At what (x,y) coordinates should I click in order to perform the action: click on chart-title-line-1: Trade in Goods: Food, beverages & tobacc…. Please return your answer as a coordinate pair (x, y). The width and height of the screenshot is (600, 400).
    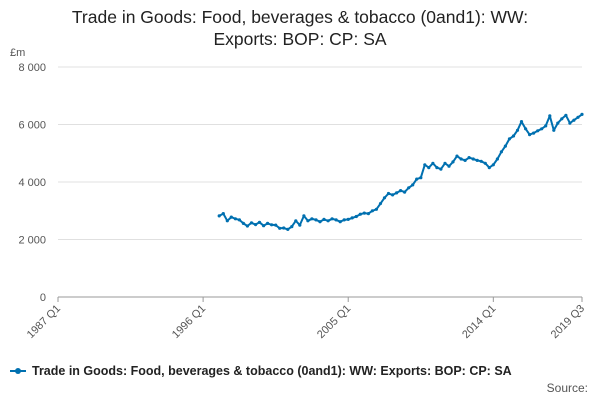
    Looking at the image, I should click on (300, 17).